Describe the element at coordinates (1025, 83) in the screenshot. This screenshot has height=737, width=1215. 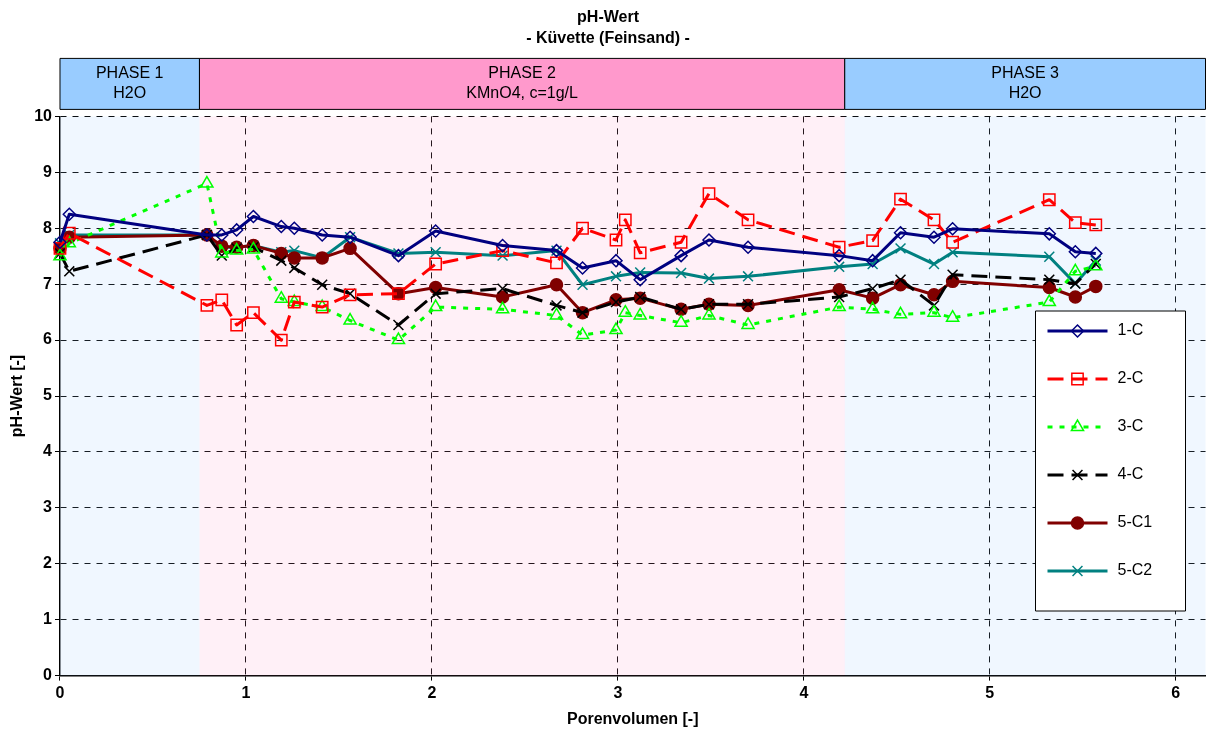
I see `band-label: PHASE 3 H2O` at that location.